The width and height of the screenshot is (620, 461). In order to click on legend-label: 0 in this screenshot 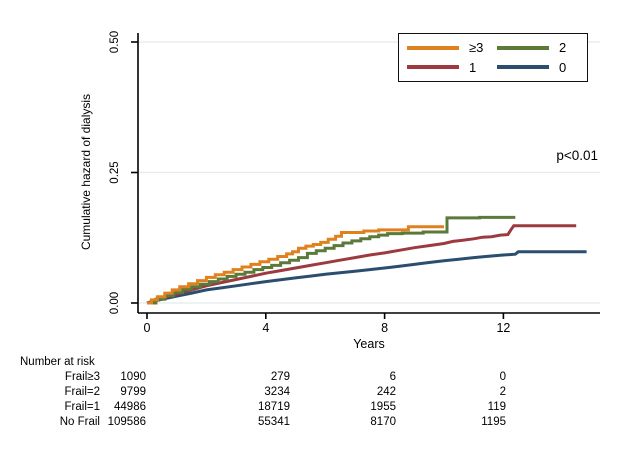, I will do `click(563, 67)`.